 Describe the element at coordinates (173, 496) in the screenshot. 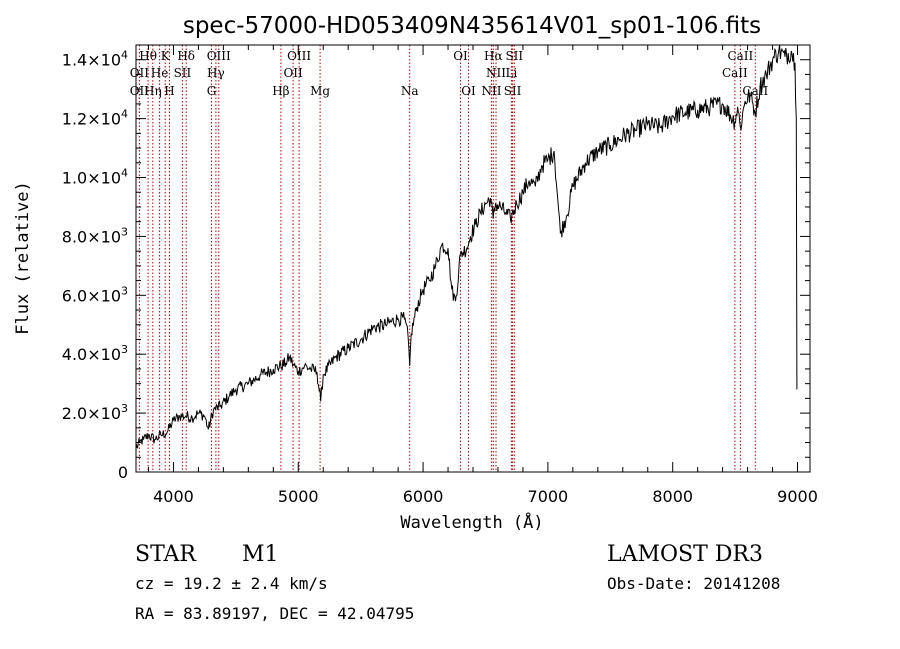

I see `x-tick-label: 4000` at that location.